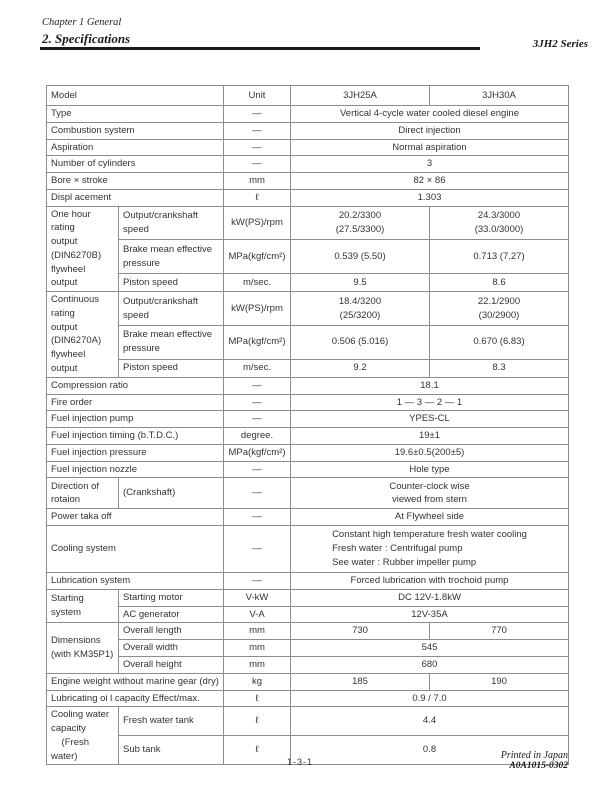 The image size is (612, 792). What do you see at coordinates (86, 38) in the screenshot?
I see `section-title: 2. Specifications` at bounding box center [86, 38].